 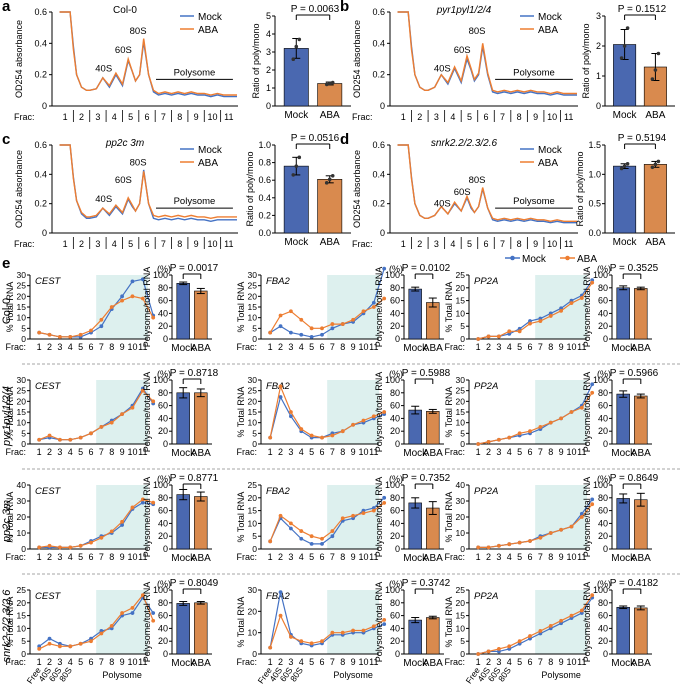 I want to click on bar-y-tick-label: 60, so click(x=395, y=616).